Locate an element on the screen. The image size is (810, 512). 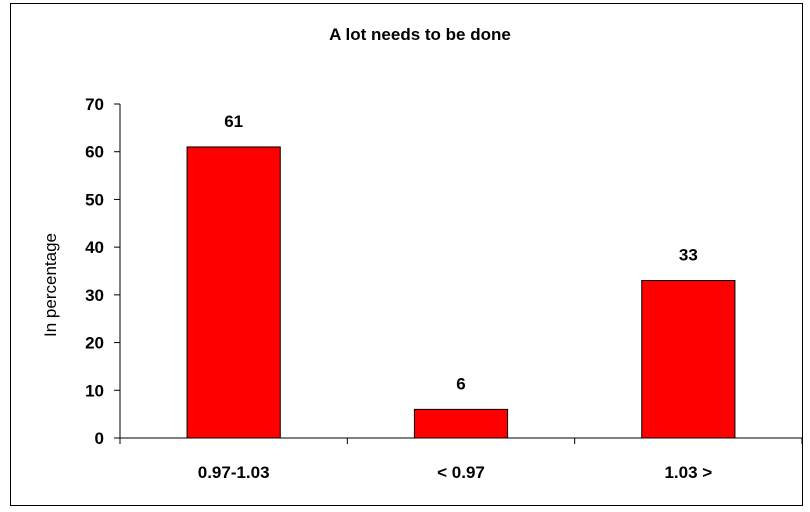
y-tick-label: 10 is located at coordinates (94, 390).